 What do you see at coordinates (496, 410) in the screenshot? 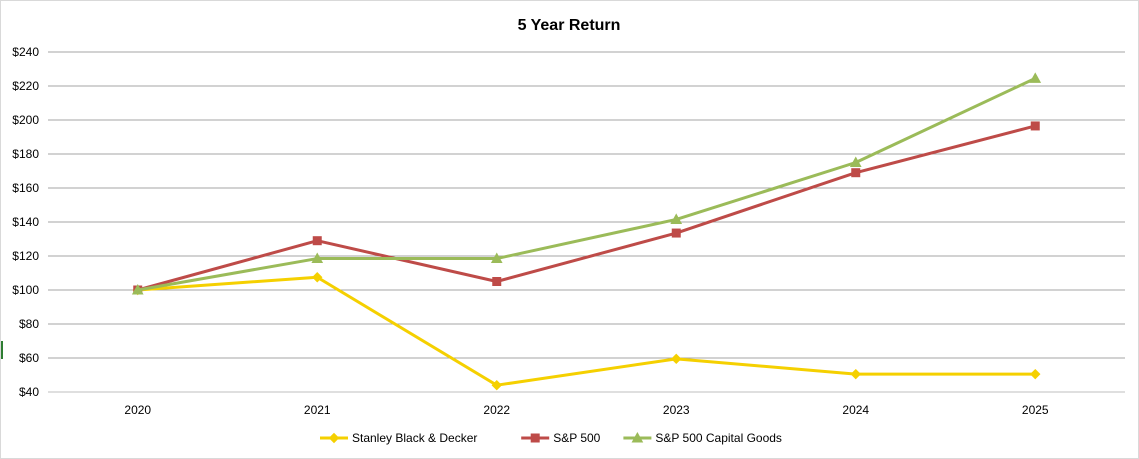
I see `x-tick-label: 2022` at bounding box center [496, 410].